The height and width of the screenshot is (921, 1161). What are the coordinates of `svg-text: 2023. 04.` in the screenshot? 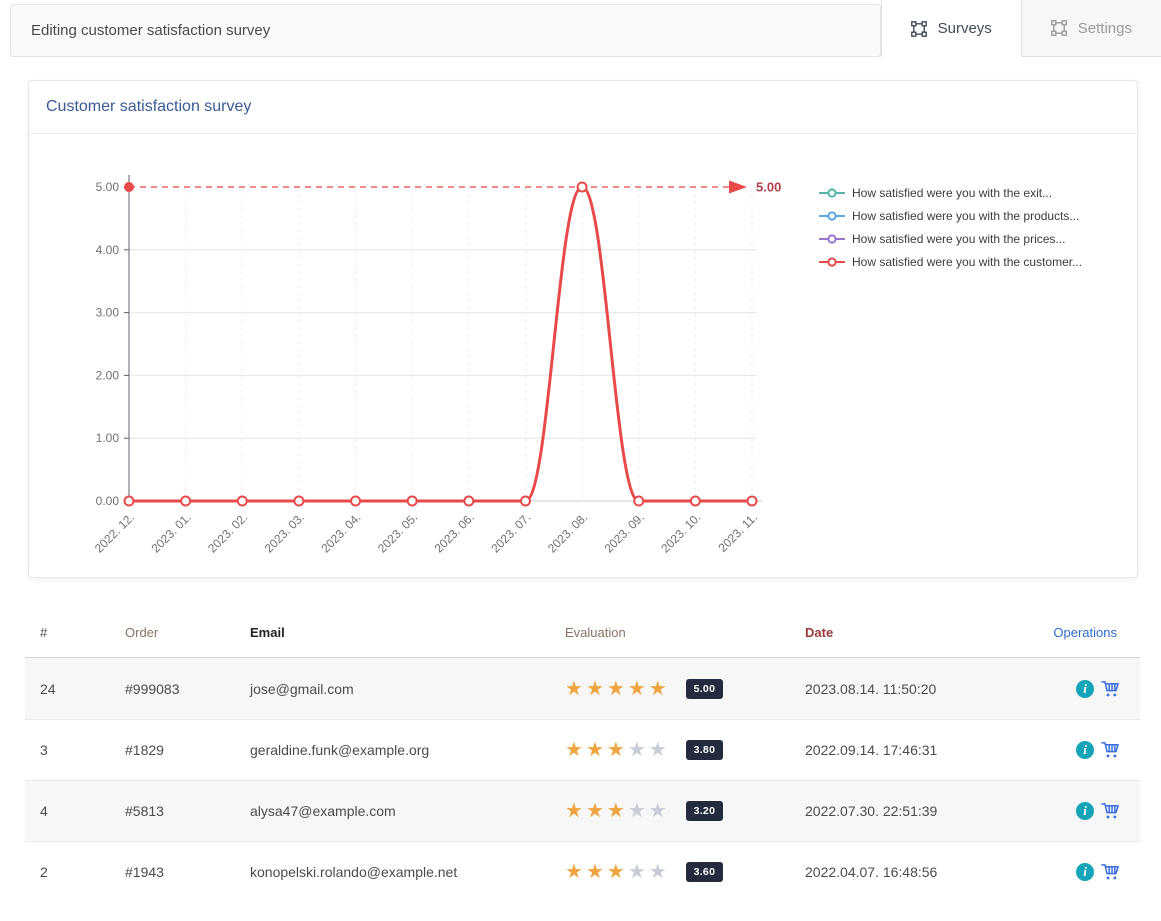 It's located at (340, 532).